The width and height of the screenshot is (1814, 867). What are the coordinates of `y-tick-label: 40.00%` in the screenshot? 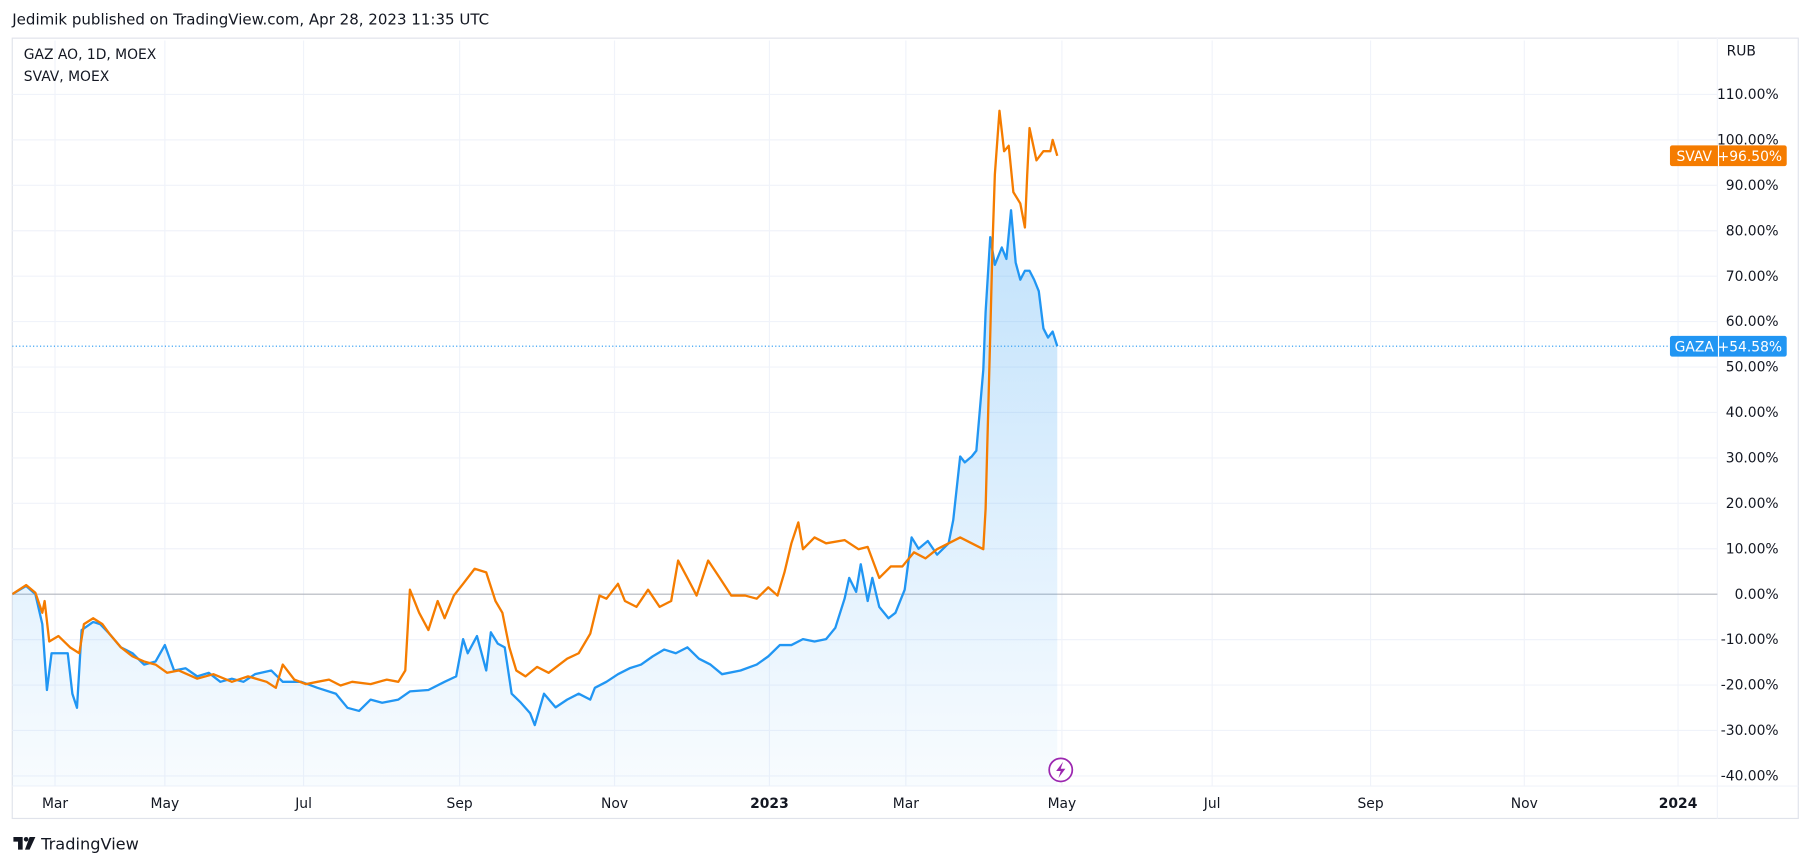 It's located at (1752, 413).